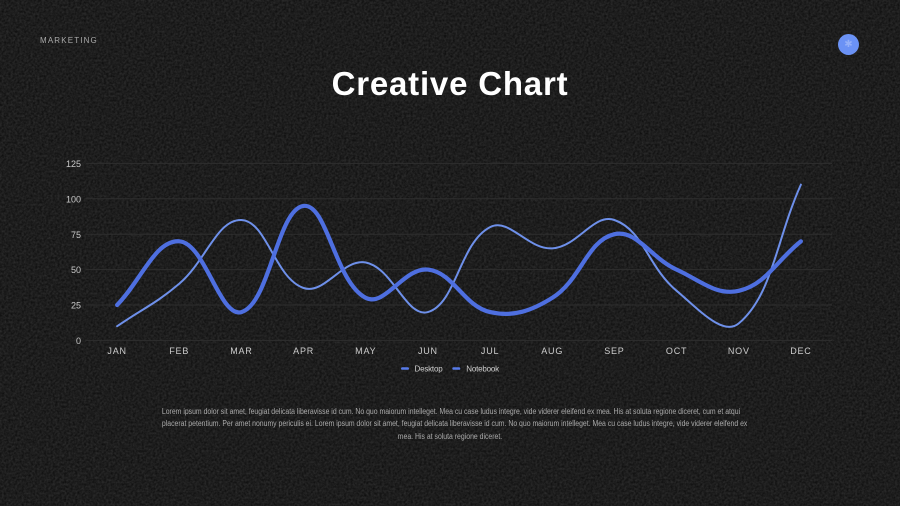 The width and height of the screenshot is (900, 506). I want to click on svg-text: NOV, so click(739, 351).